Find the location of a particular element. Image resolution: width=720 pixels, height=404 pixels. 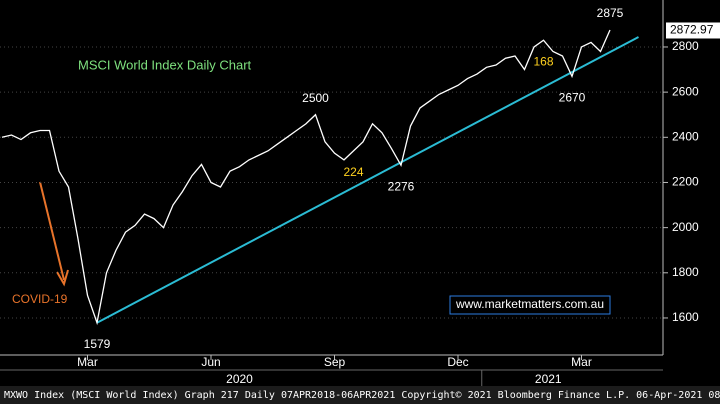

annotation: 2276 is located at coordinates (401, 186).